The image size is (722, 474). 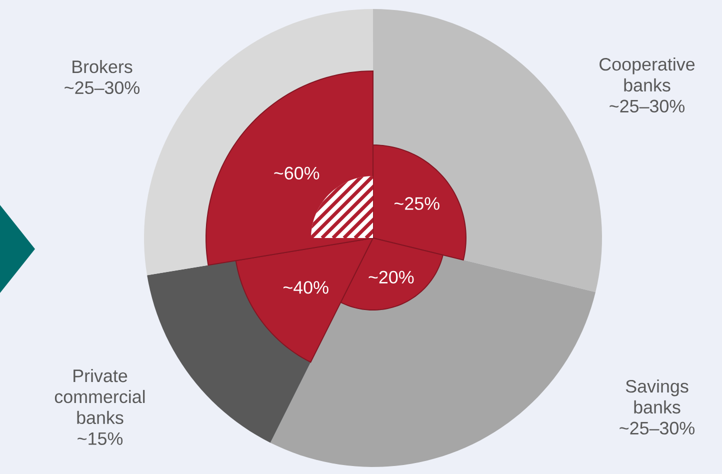 What do you see at coordinates (391, 277) in the screenshot?
I see `text: ~20%` at bounding box center [391, 277].